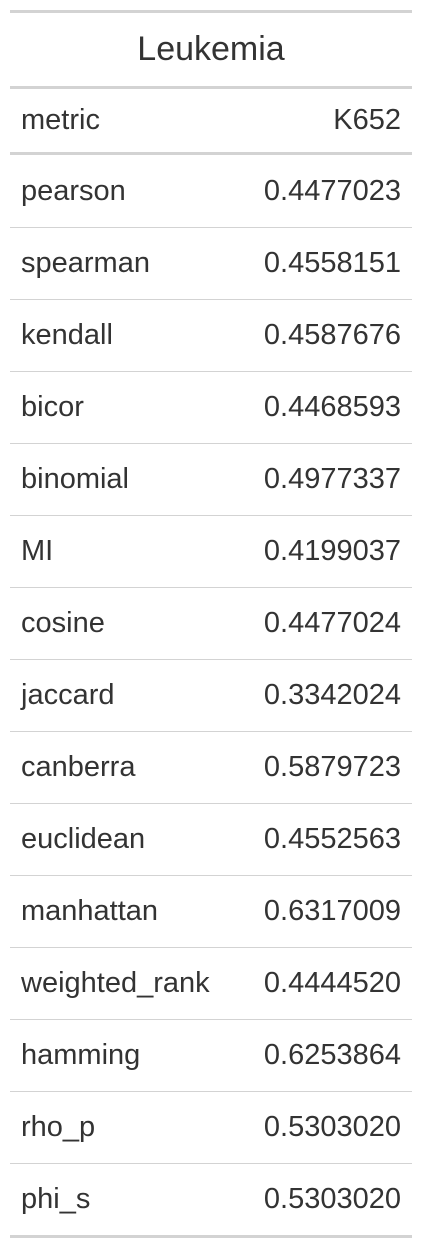 This screenshot has height=1246, width=422. What do you see at coordinates (211, 767) in the screenshot?
I see `table-row: canberra 0.5879723` at bounding box center [211, 767].